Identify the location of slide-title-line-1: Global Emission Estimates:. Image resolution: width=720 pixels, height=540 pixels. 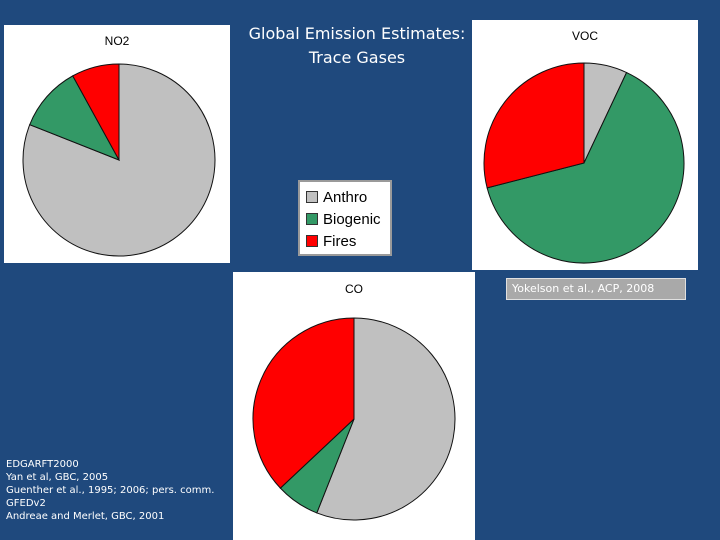
(357, 33).